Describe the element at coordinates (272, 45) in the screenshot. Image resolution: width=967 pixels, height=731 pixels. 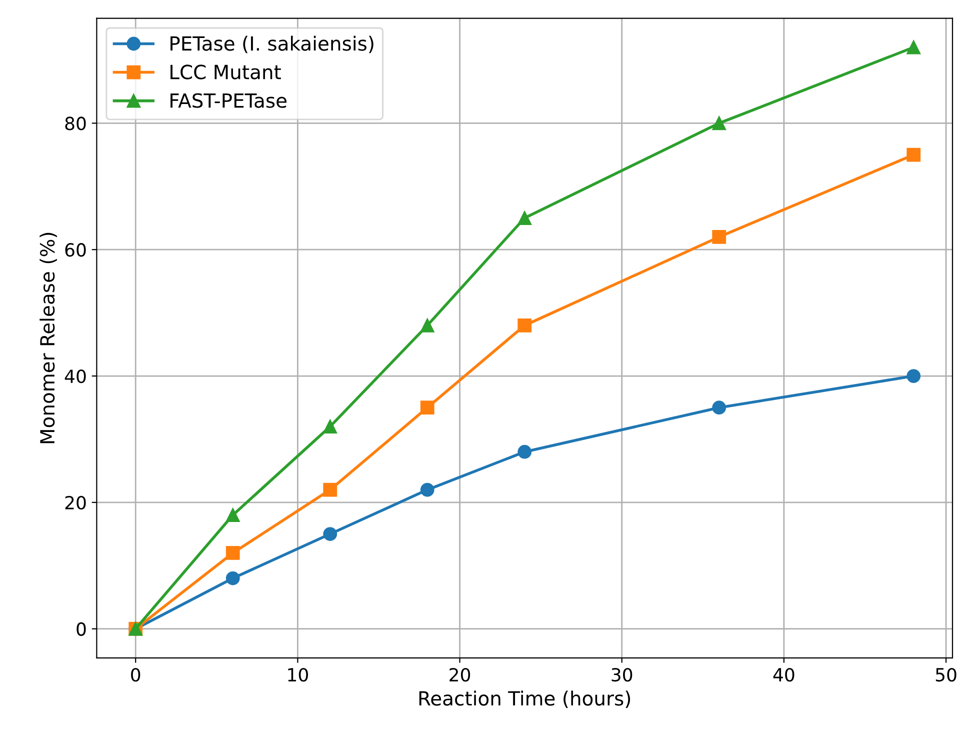
I see `legend-label: PETase (I. sakaiensis)` at that location.